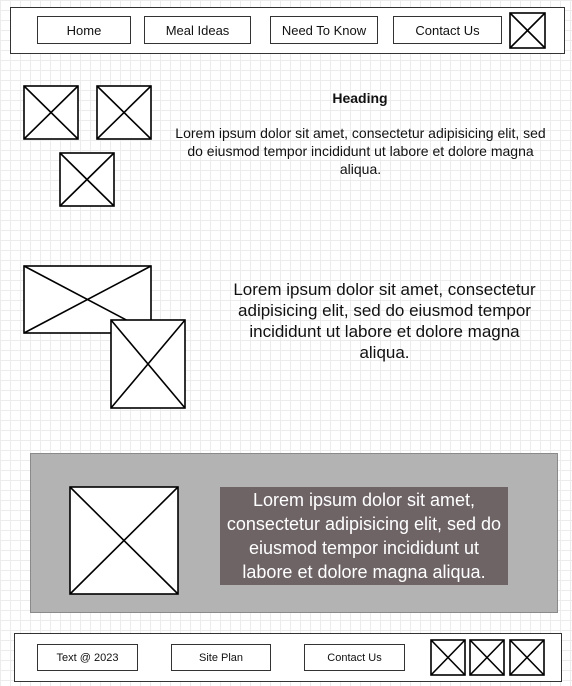  What do you see at coordinates (87, 657) in the screenshot?
I see `footer-copyright: Text @ 2023` at bounding box center [87, 657].